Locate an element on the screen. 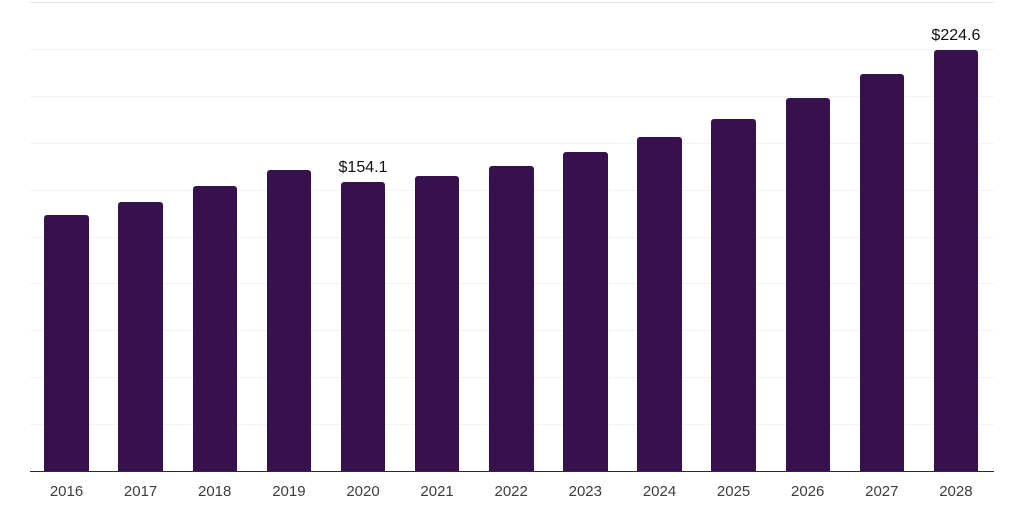 The width and height of the screenshot is (1024, 512). x-tick-label-2028: 2028 is located at coordinates (956, 491).